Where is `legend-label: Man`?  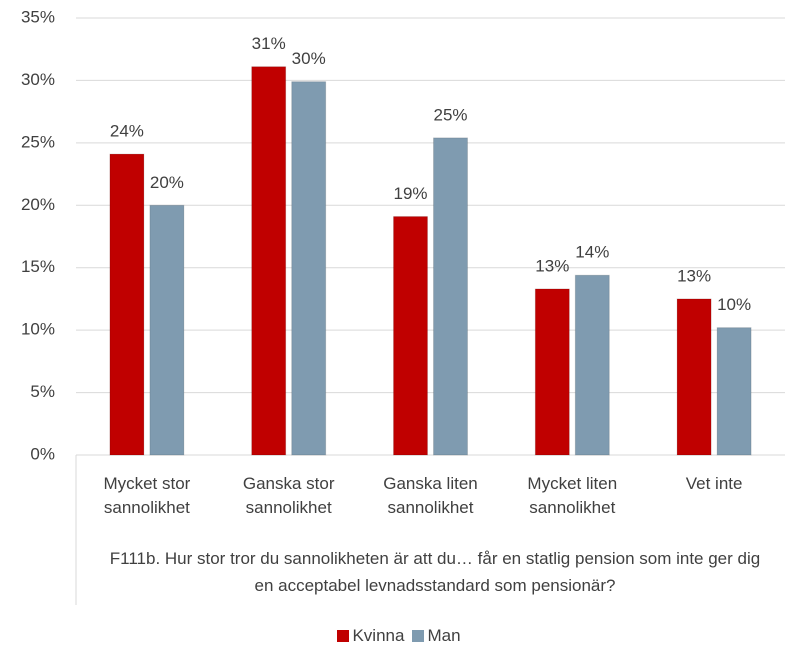 legend-label: Man is located at coordinates (444, 635).